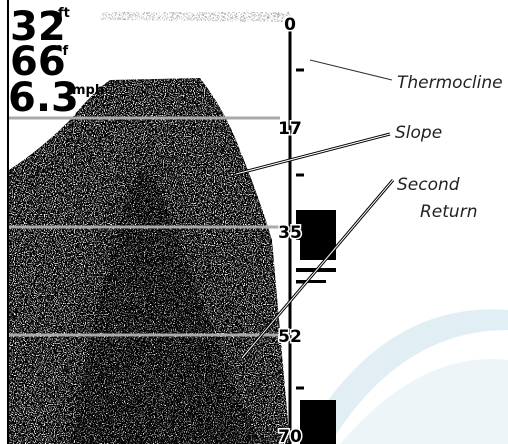 The width and height of the screenshot is (508, 444). I want to click on fish-id-bars, so click(316, 327).